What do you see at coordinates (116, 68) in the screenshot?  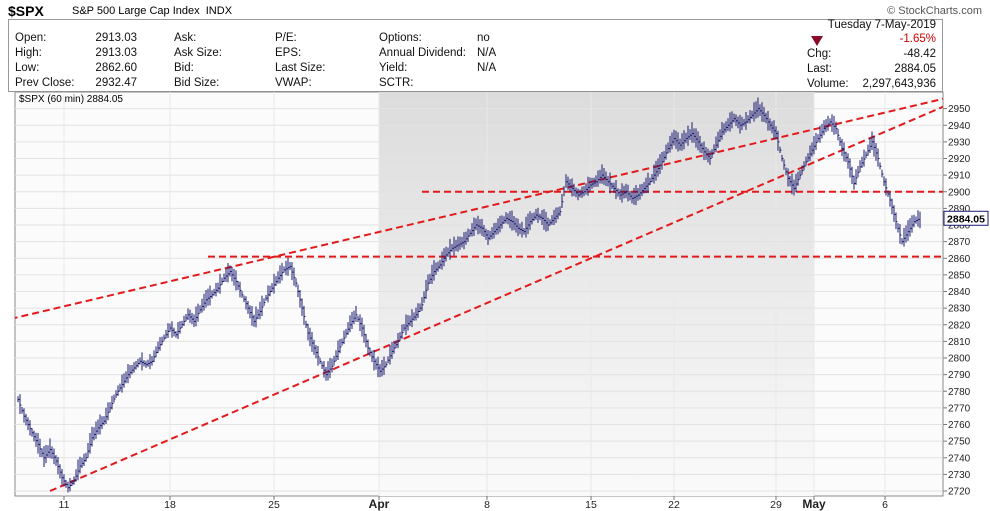 I see `low-value: 2862.60` at bounding box center [116, 68].